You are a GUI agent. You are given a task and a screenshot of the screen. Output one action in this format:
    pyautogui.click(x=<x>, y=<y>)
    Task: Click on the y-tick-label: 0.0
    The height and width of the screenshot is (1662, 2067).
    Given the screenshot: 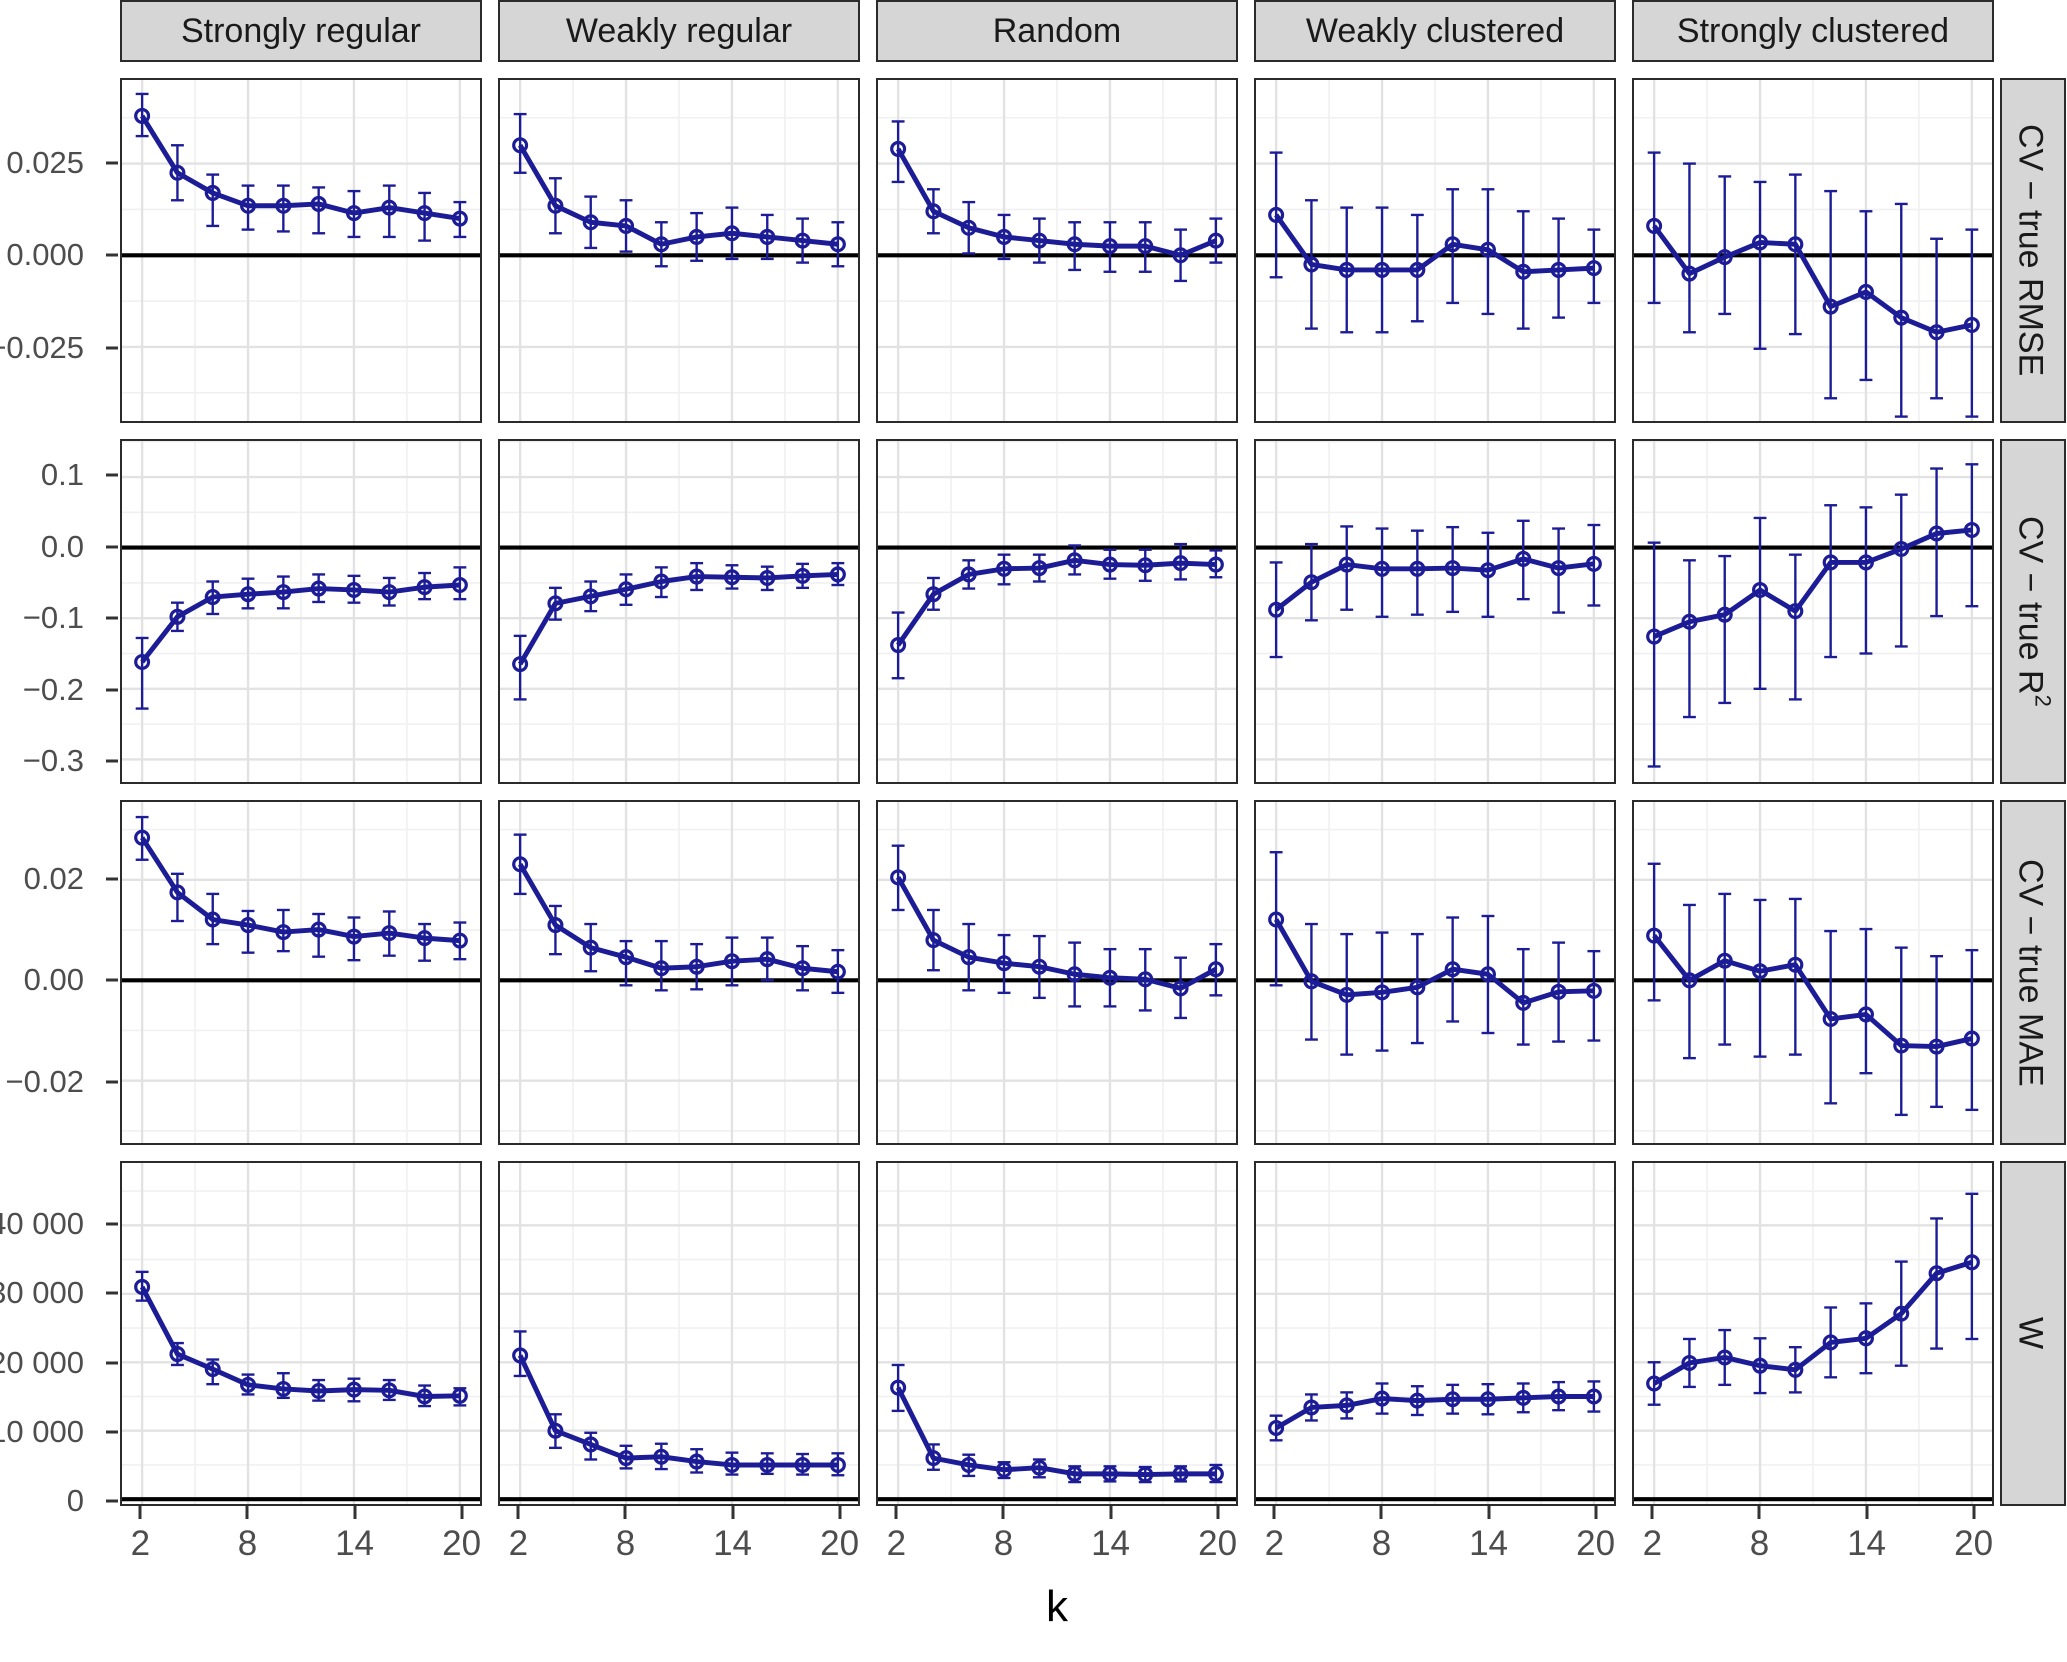 What is the action you would take?
    pyautogui.click(x=62, y=546)
    